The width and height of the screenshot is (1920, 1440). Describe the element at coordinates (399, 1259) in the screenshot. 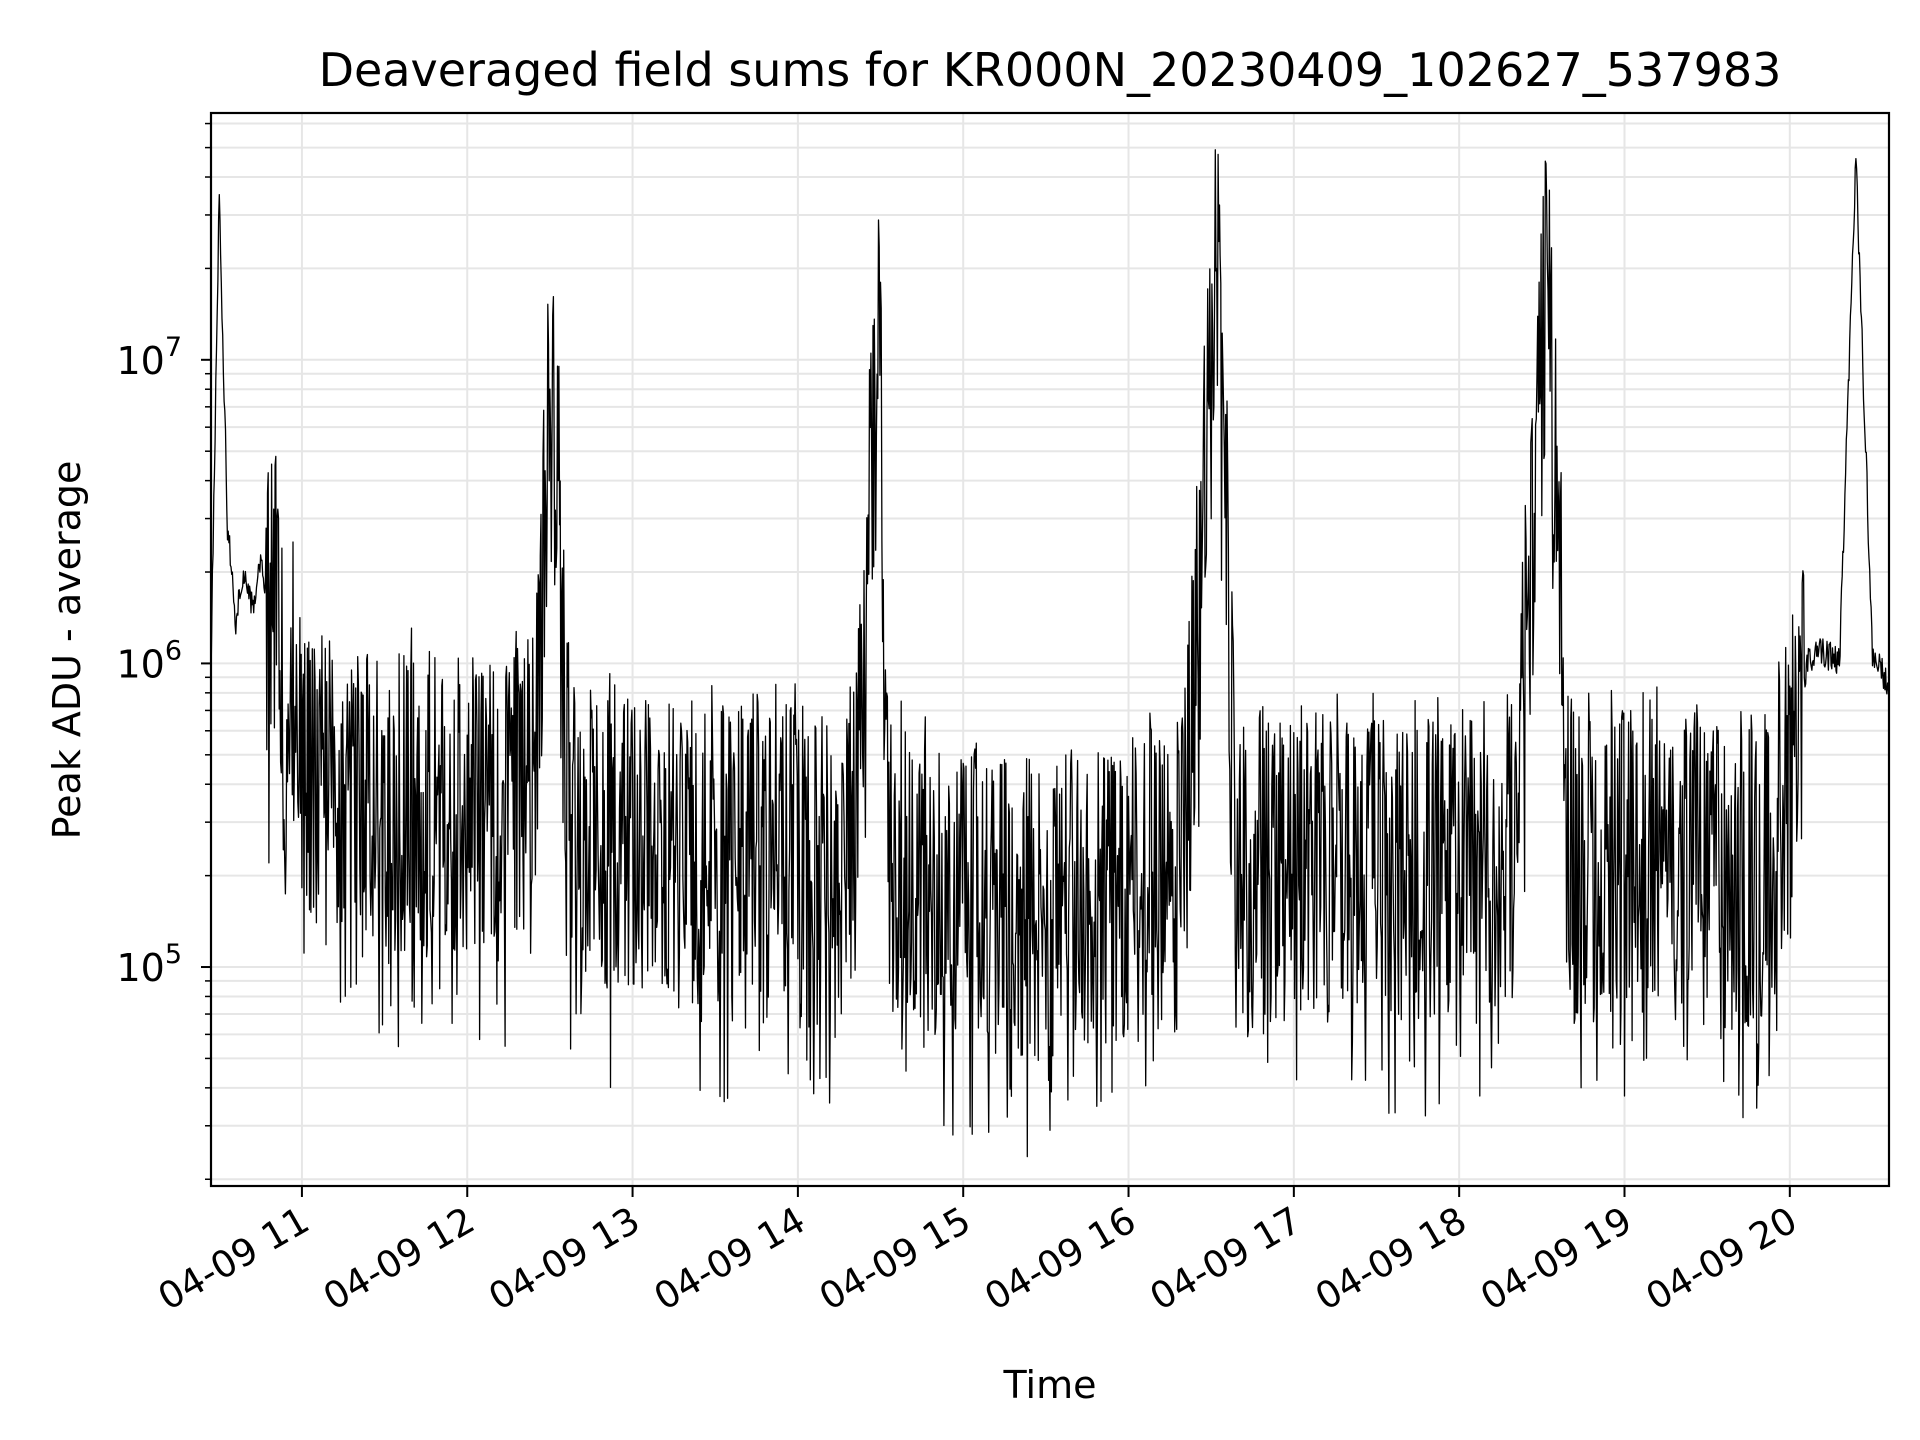

I see `x-tick-label: 04-09 12` at that location.